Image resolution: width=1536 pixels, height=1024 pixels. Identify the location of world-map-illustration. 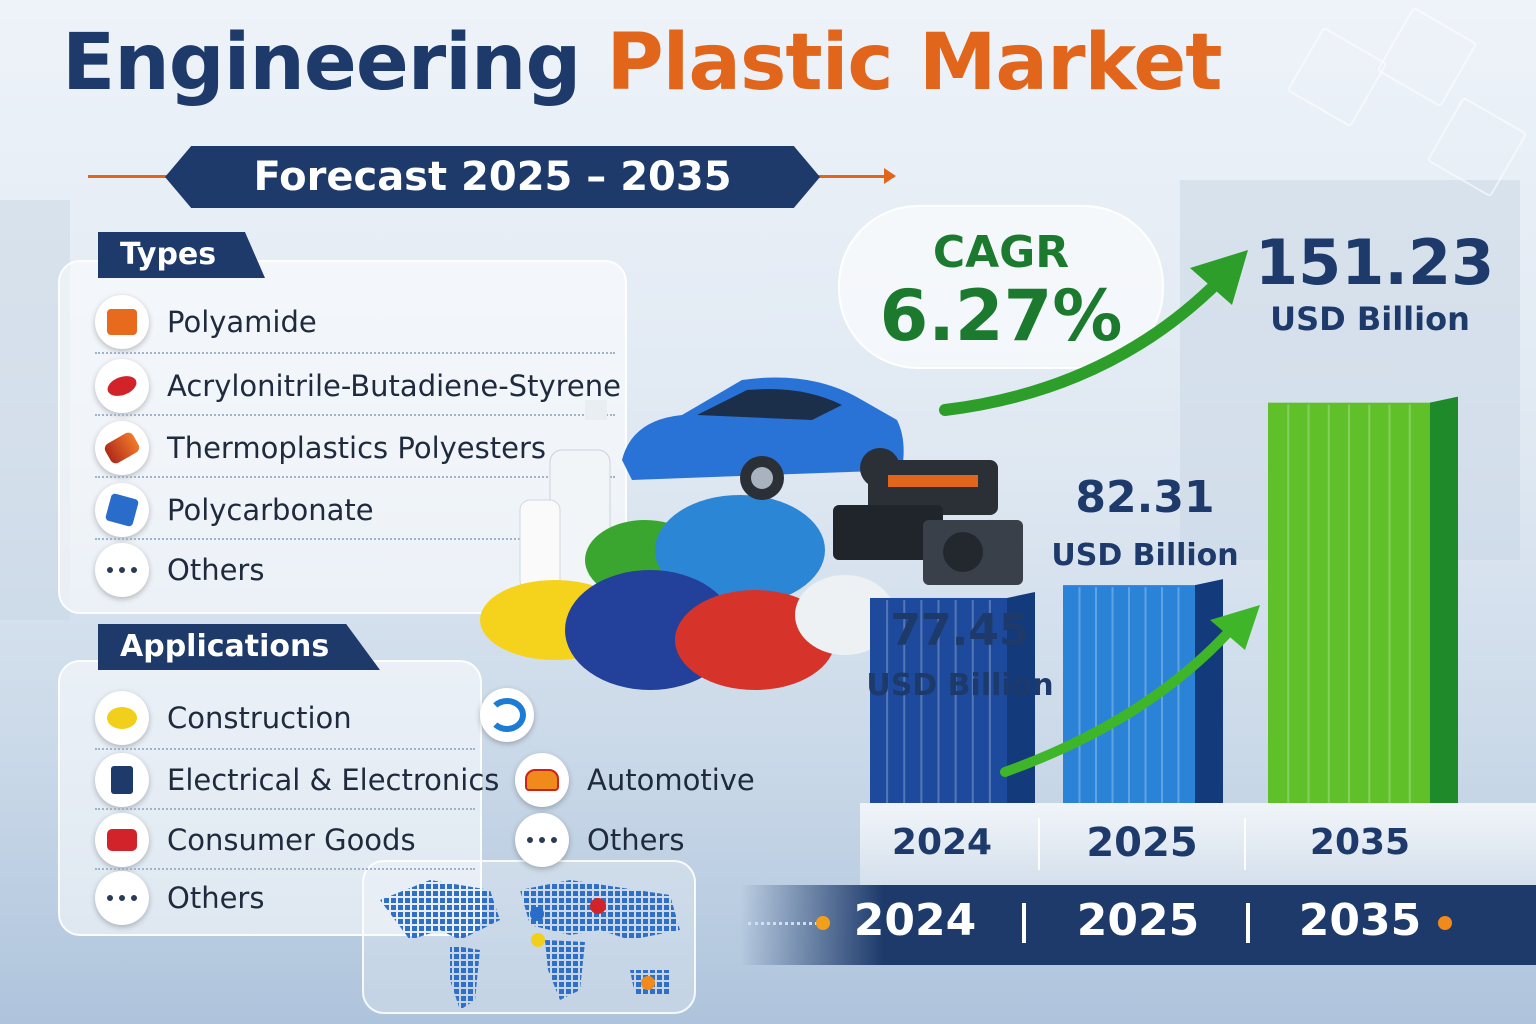
(530, 945).